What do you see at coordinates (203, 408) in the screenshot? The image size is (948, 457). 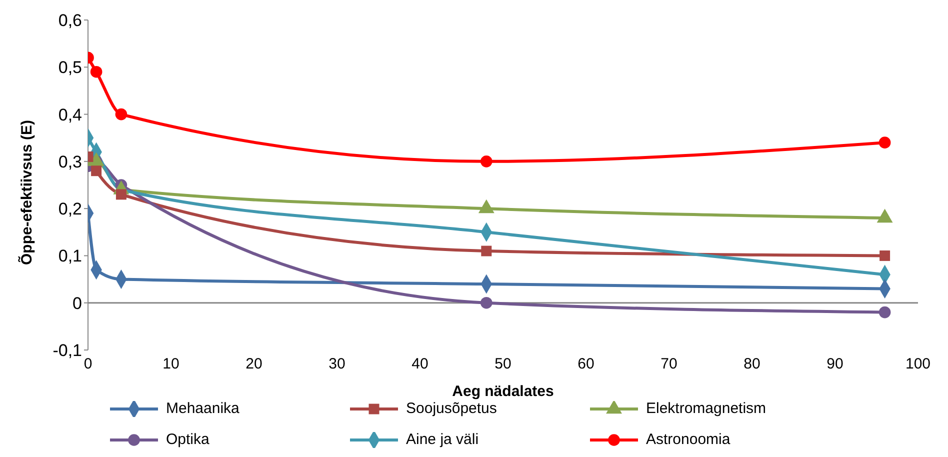 I see `legend-label: Mehaanika` at bounding box center [203, 408].